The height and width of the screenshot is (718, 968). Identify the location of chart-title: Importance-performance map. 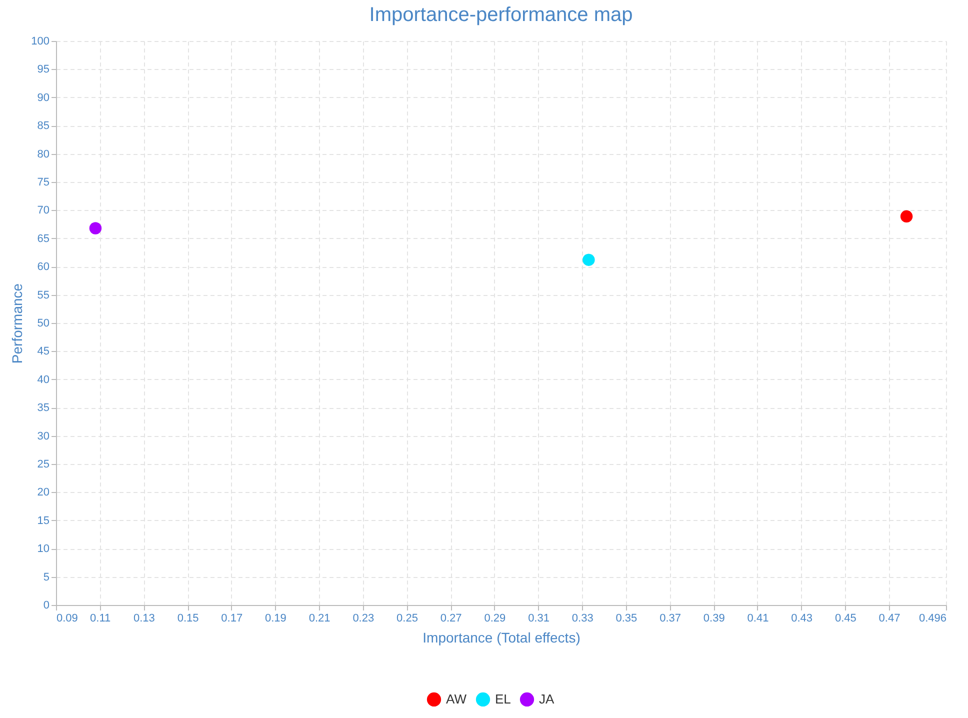
(501, 15).